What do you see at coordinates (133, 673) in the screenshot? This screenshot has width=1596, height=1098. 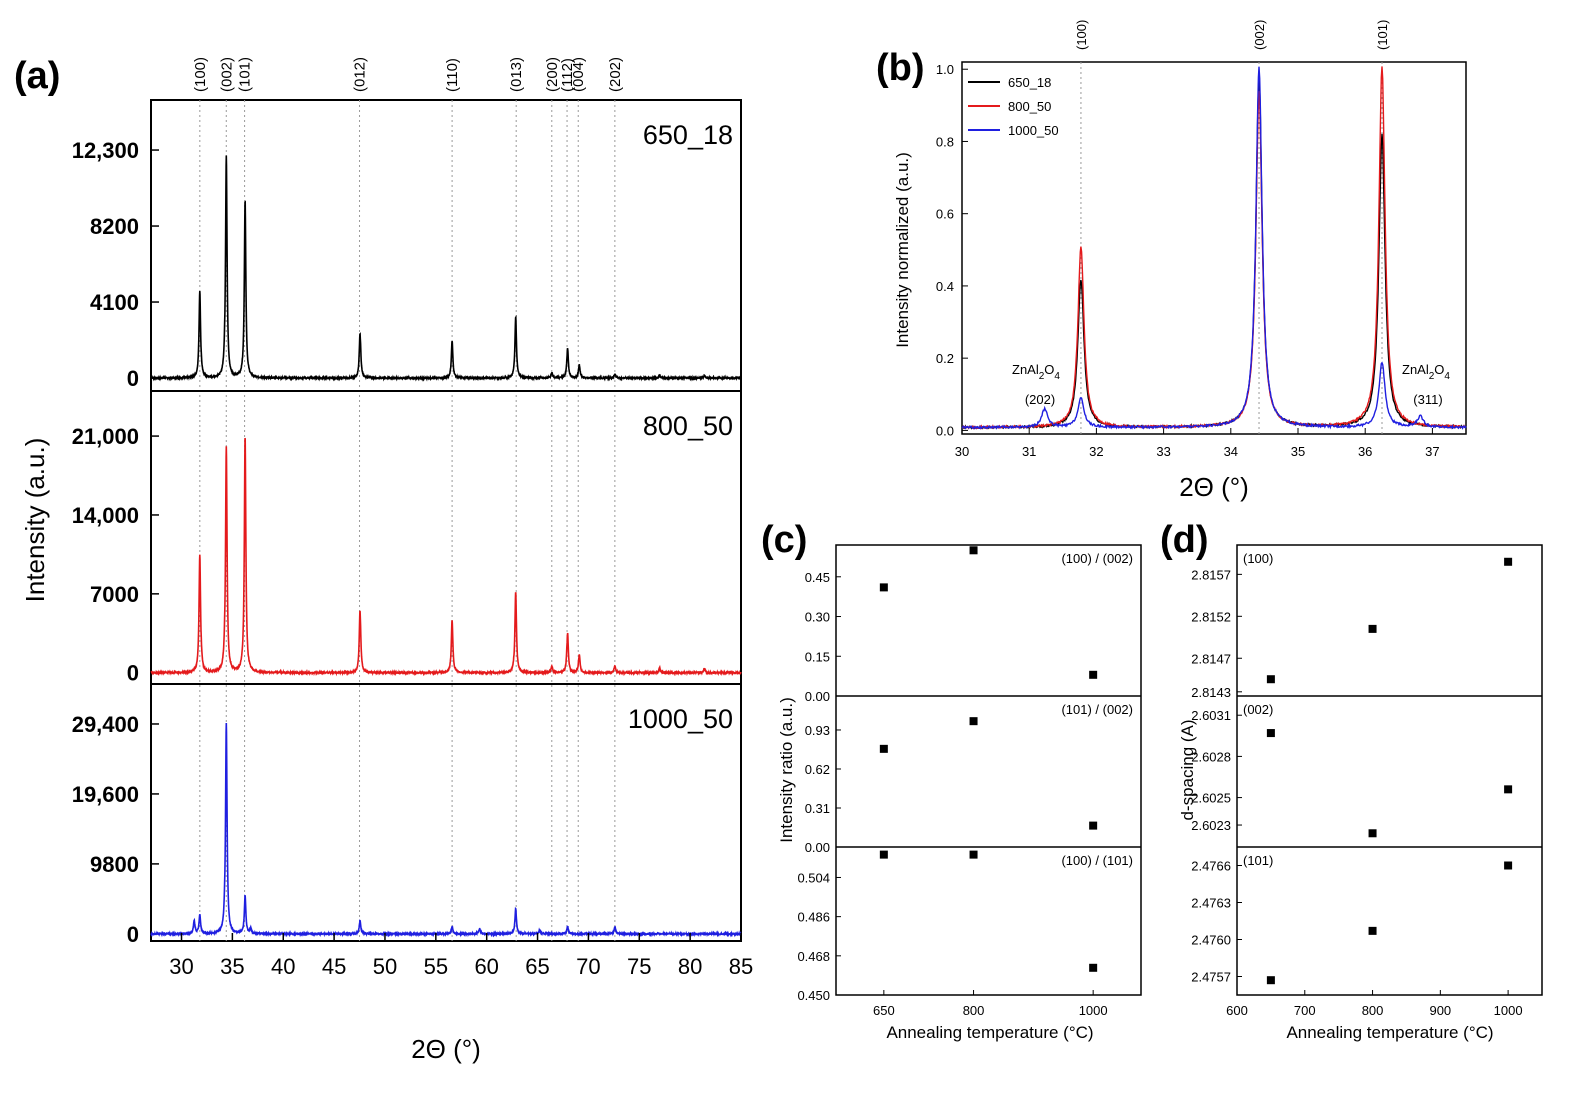 I see `ytick-label-0: 0` at bounding box center [133, 673].